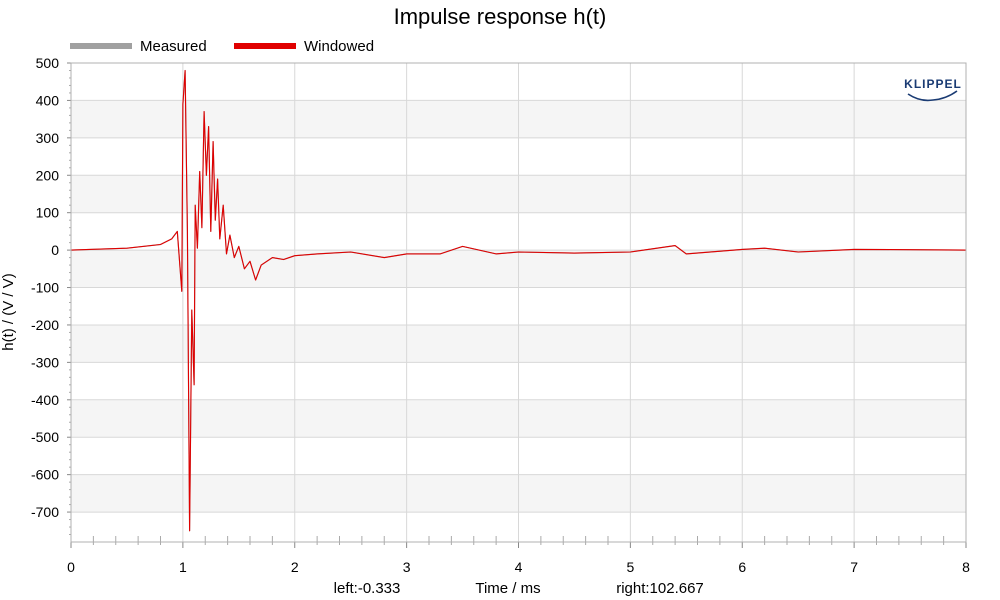 The height and width of the screenshot is (600, 1000). What do you see at coordinates (48, 63) in the screenshot?
I see `y-tick-label: 500` at bounding box center [48, 63].